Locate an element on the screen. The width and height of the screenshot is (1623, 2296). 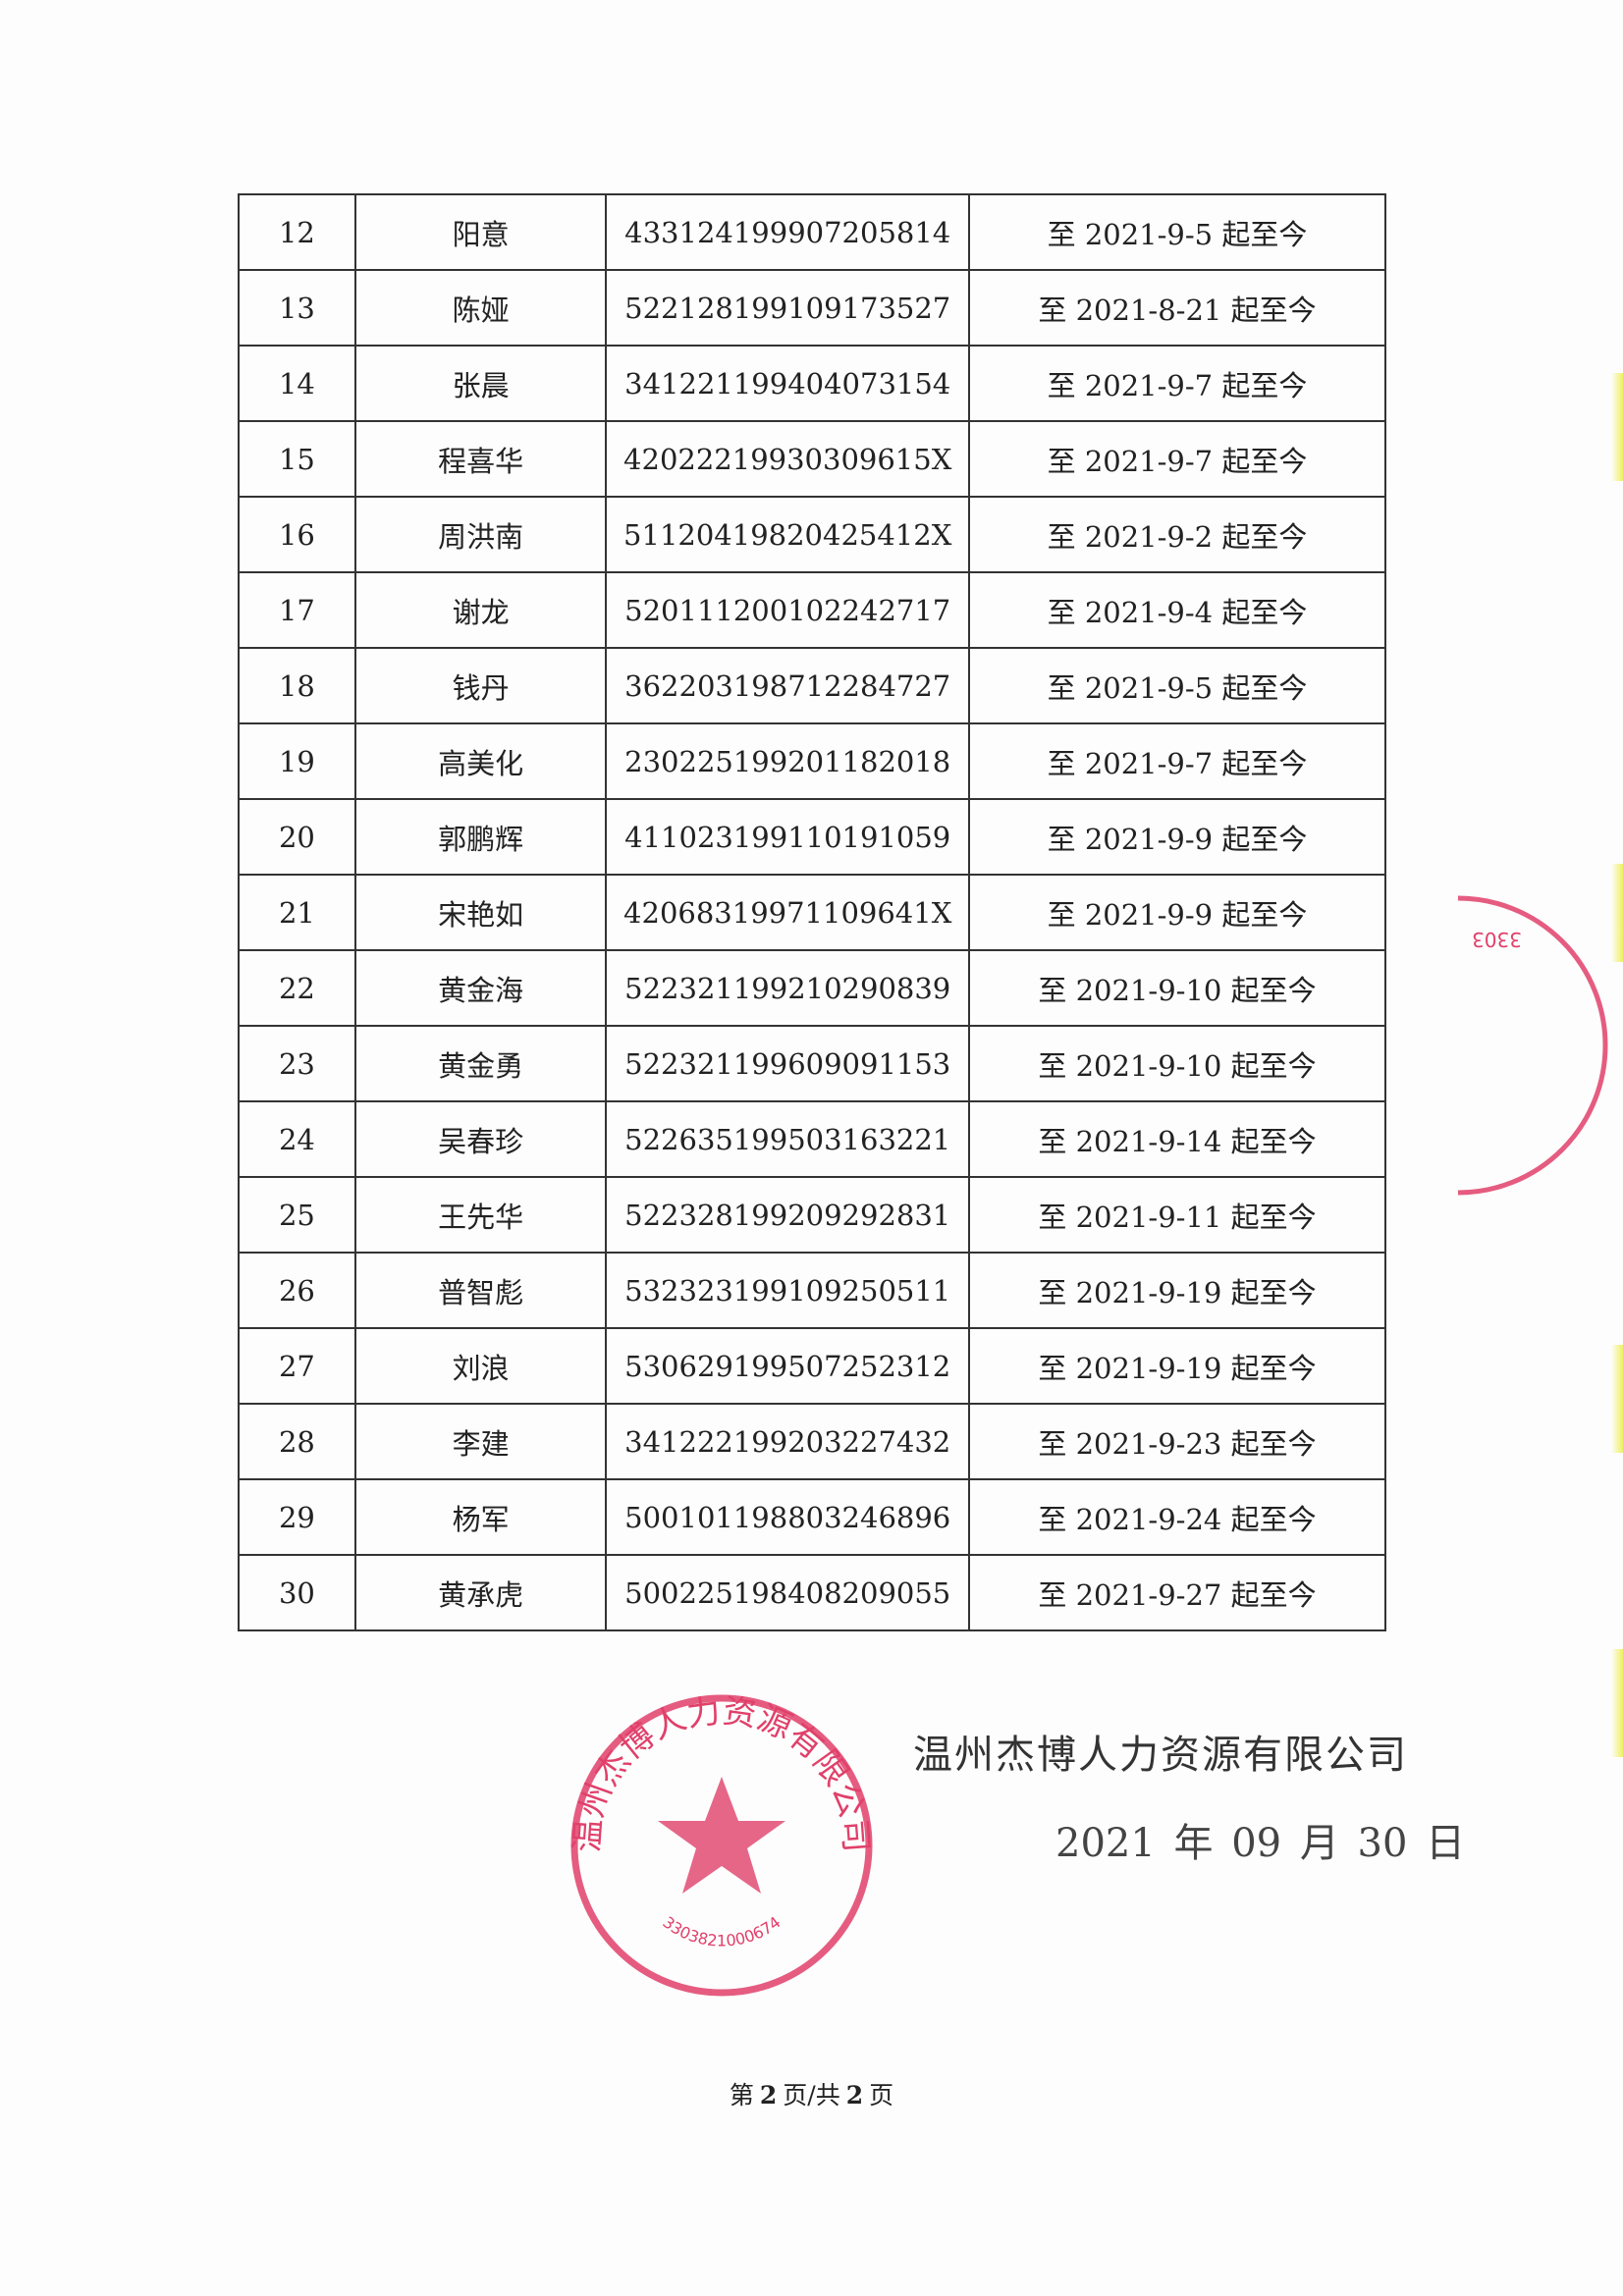
id-number: 362203198712284727 is located at coordinates (787, 685).